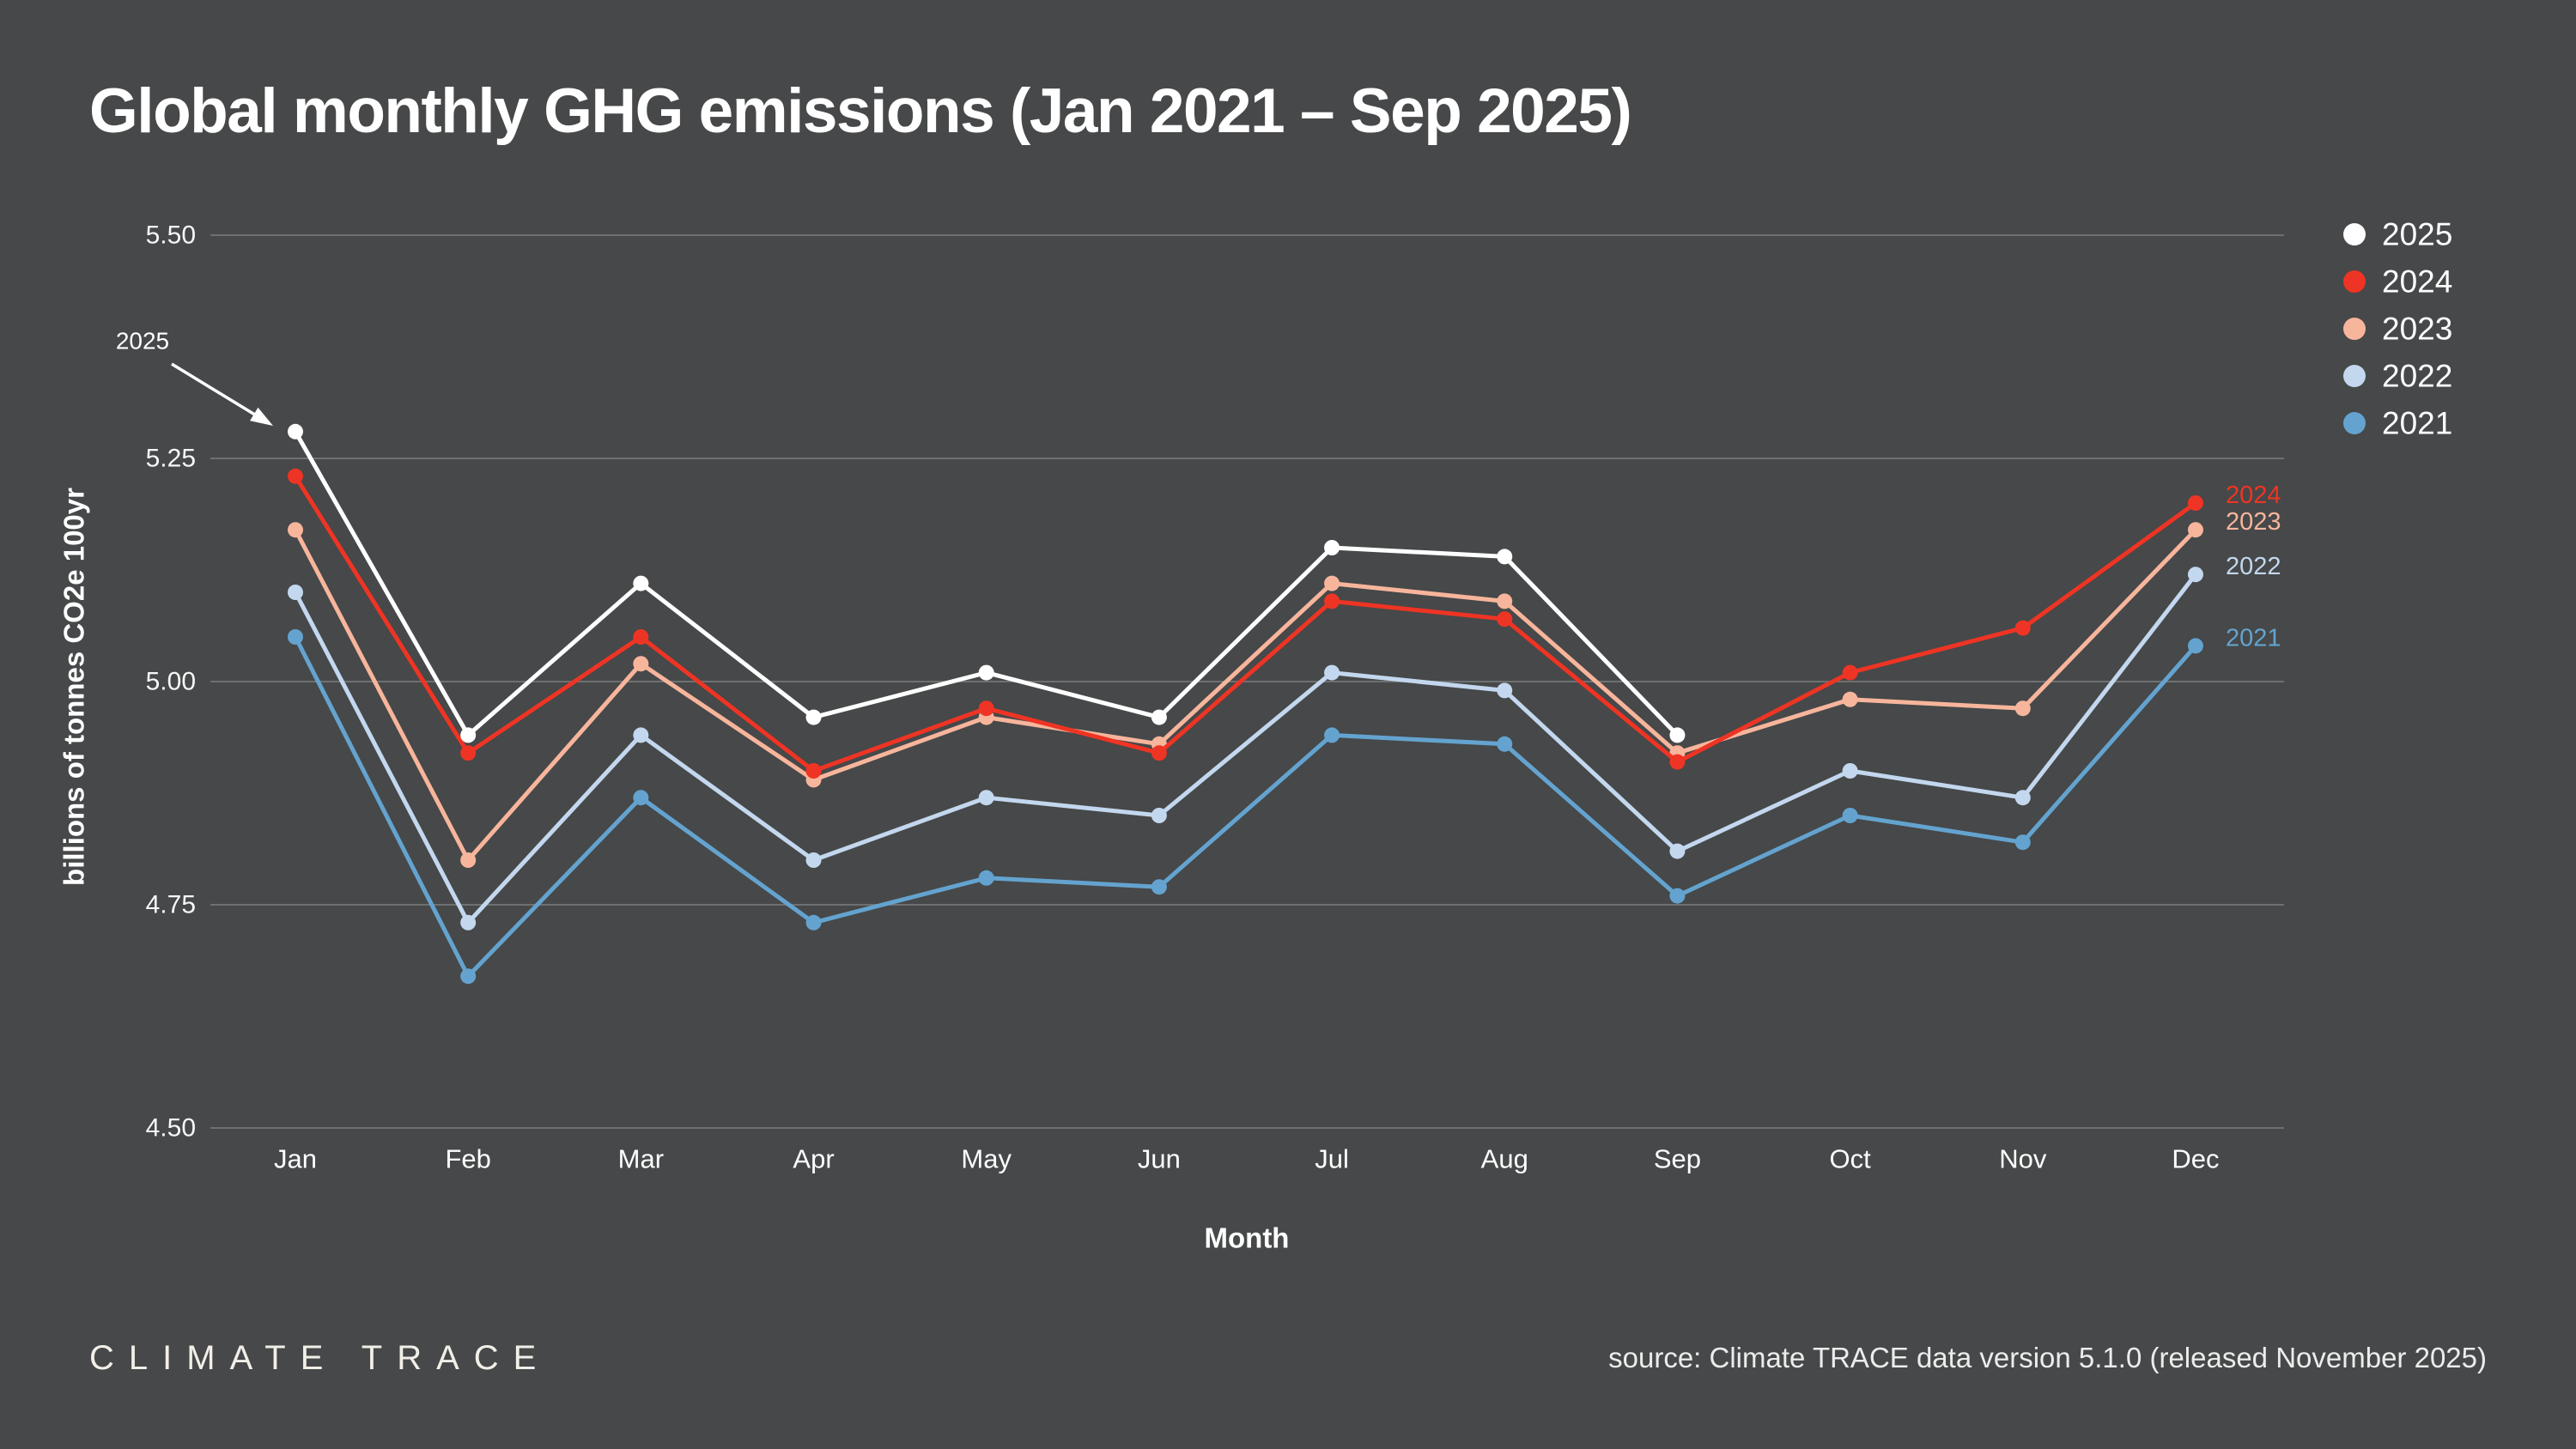 This screenshot has width=2576, height=1449. Describe the element at coordinates (2253, 522) in the screenshot. I see `series-end-label-2023: 2023` at that location.